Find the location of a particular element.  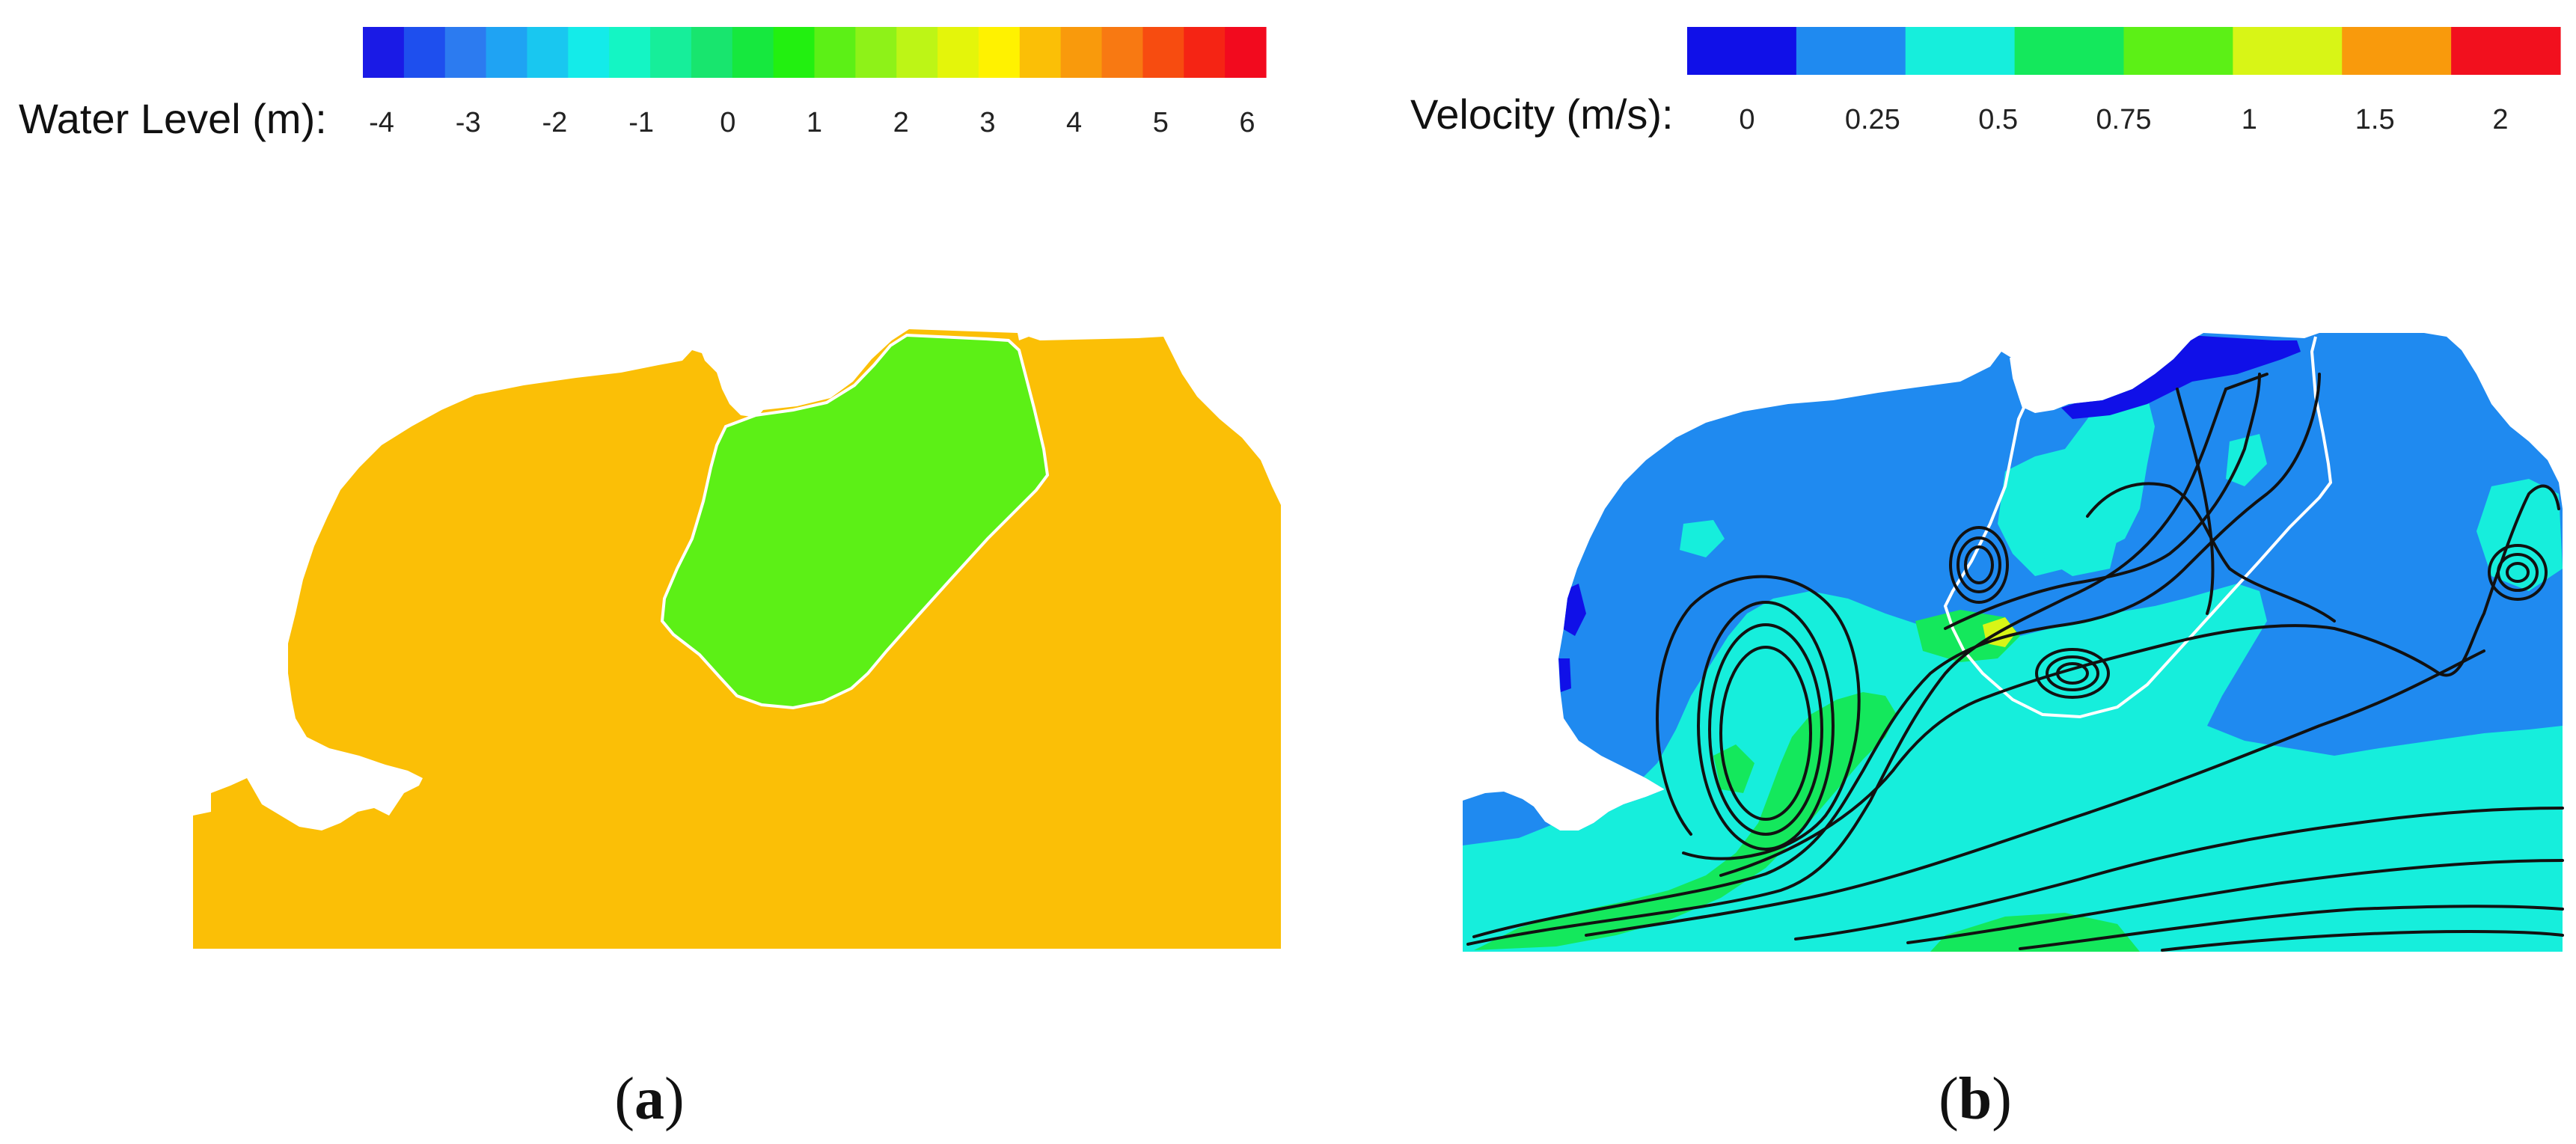

colorbar-tick-label: 0.75 is located at coordinates (2124, 119).